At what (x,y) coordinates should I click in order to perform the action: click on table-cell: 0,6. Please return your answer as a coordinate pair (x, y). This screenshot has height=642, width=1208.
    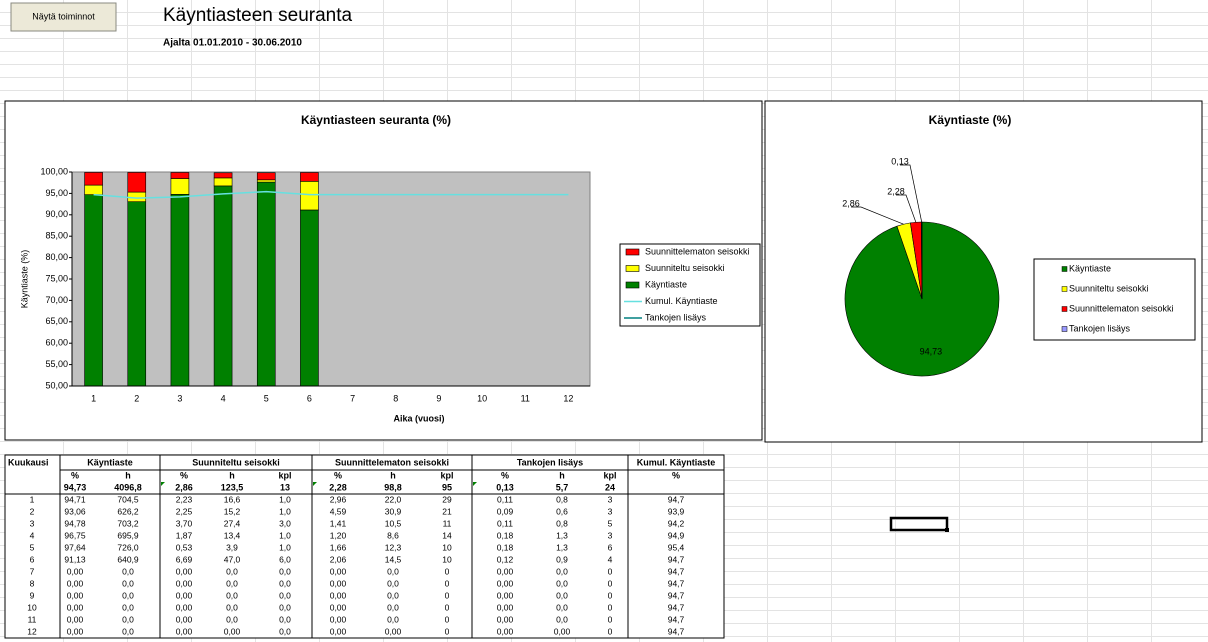
    Looking at the image, I should click on (562, 511).